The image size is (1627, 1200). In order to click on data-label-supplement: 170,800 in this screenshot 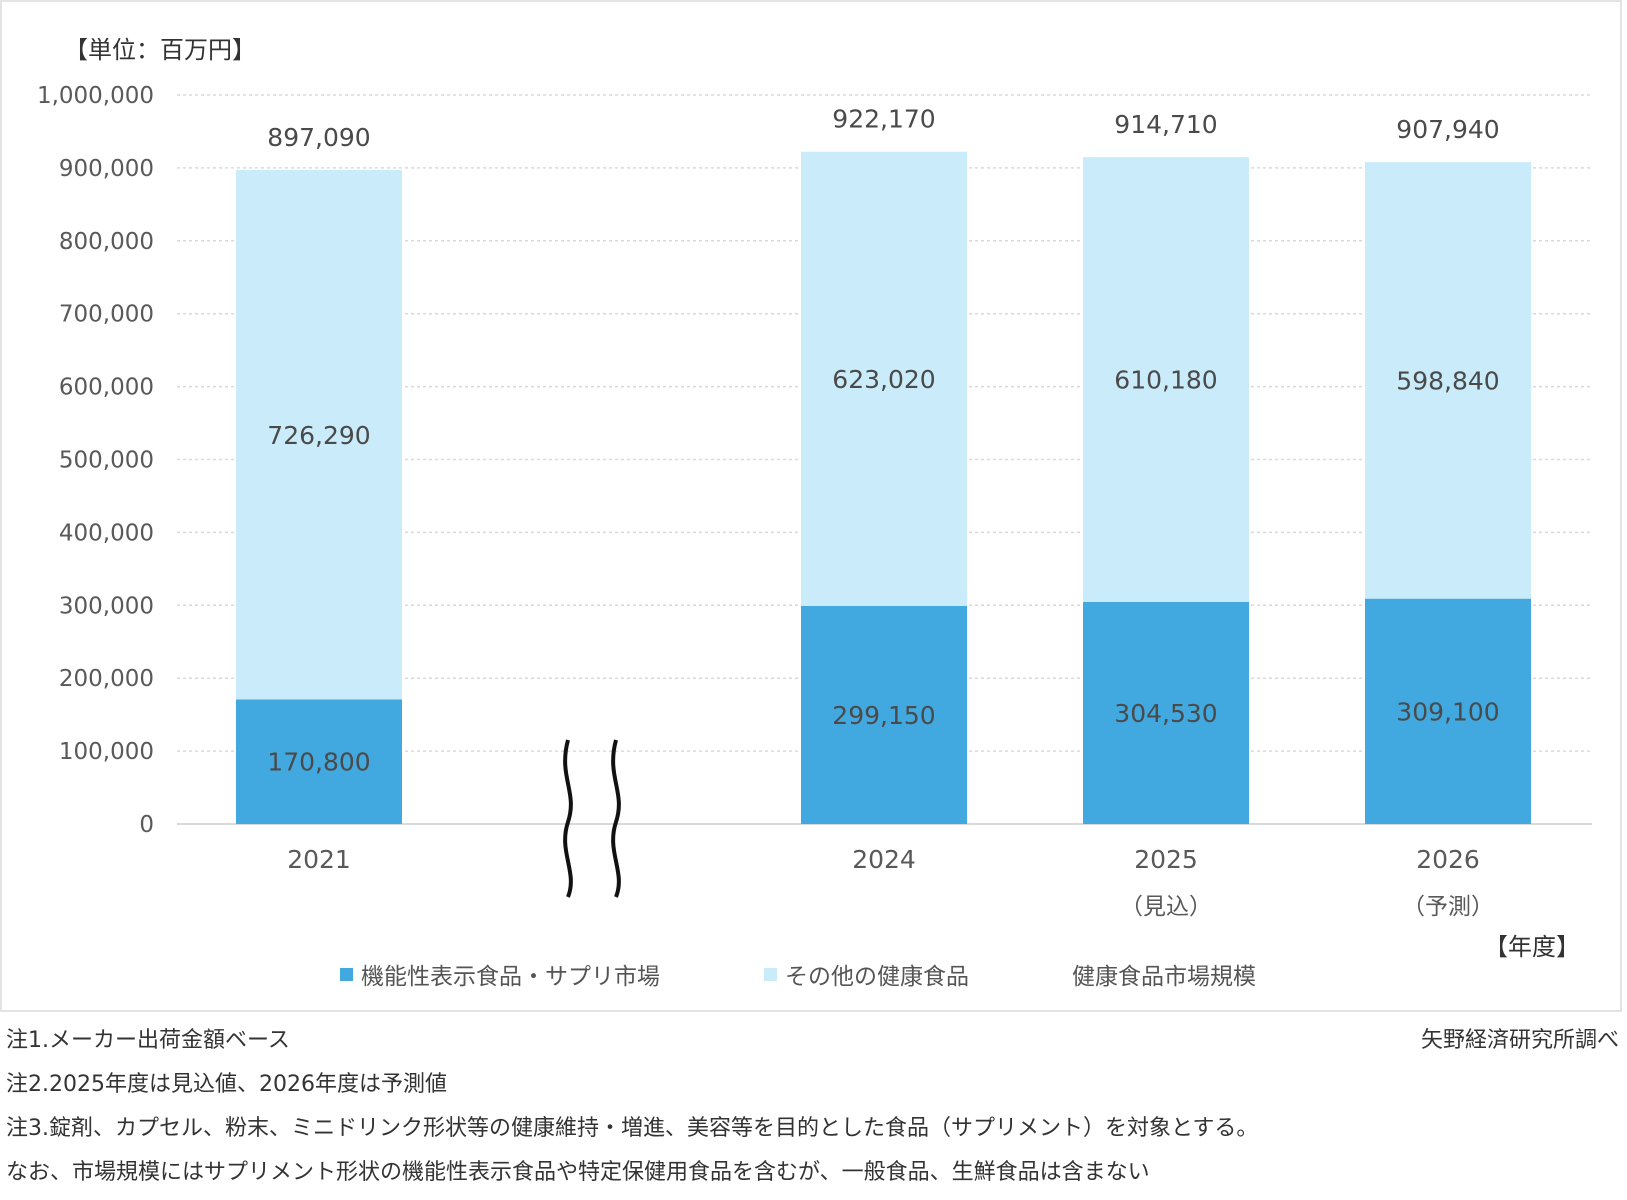, I will do `click(318, 762)`.